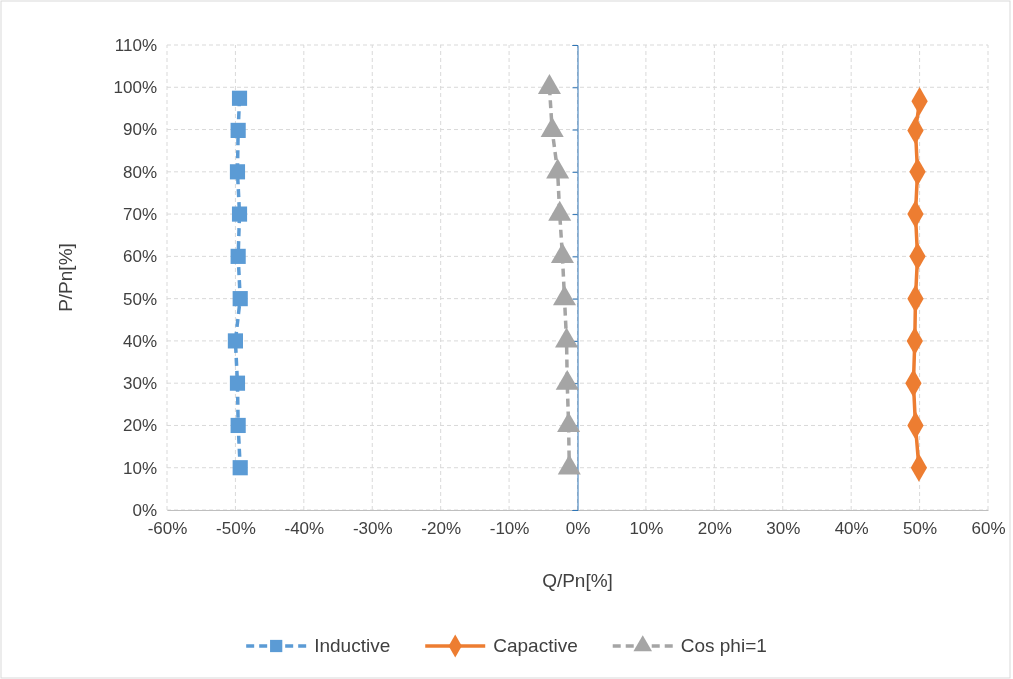  I want to click on y-tick-label: 60%, so click(139, 257).